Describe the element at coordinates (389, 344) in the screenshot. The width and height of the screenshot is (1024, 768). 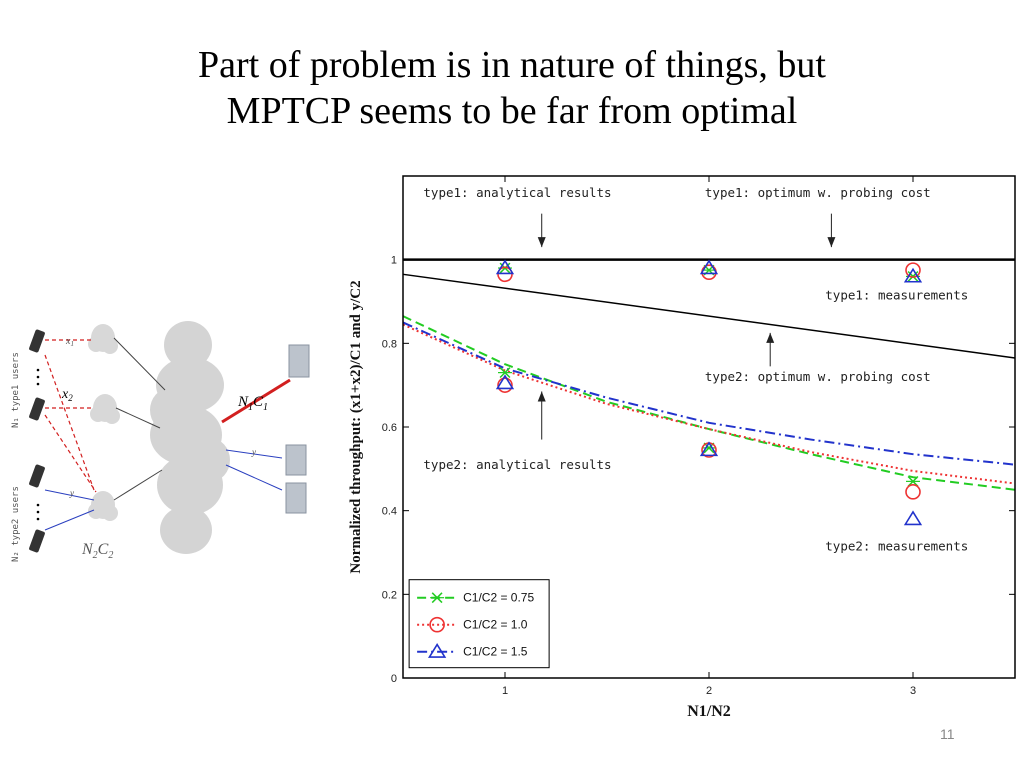
I see `y-tick-label-5: 0.8` at that location.